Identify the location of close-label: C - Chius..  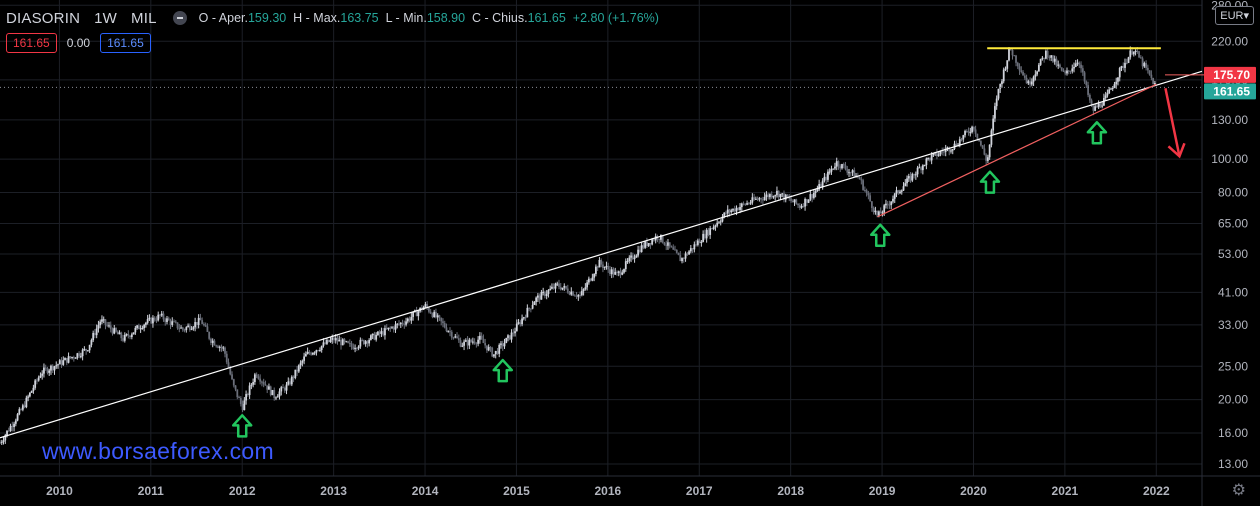
(500, 18).